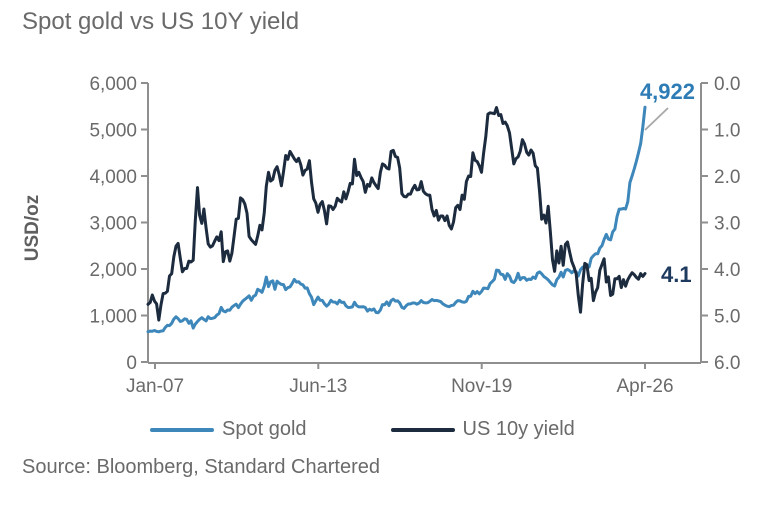  I want to click on spot-gold-legend-label: Spot gold, so click(264, 429).